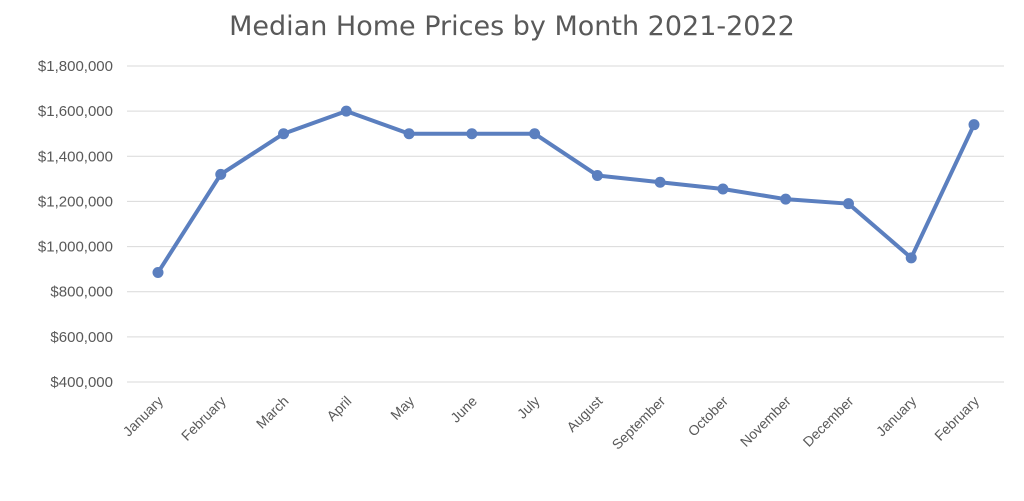  What do you see at coordinates (75, 201) in the screenshot?
I see `y-tick-label: $1,200,000` at bounding box center [75, 201].